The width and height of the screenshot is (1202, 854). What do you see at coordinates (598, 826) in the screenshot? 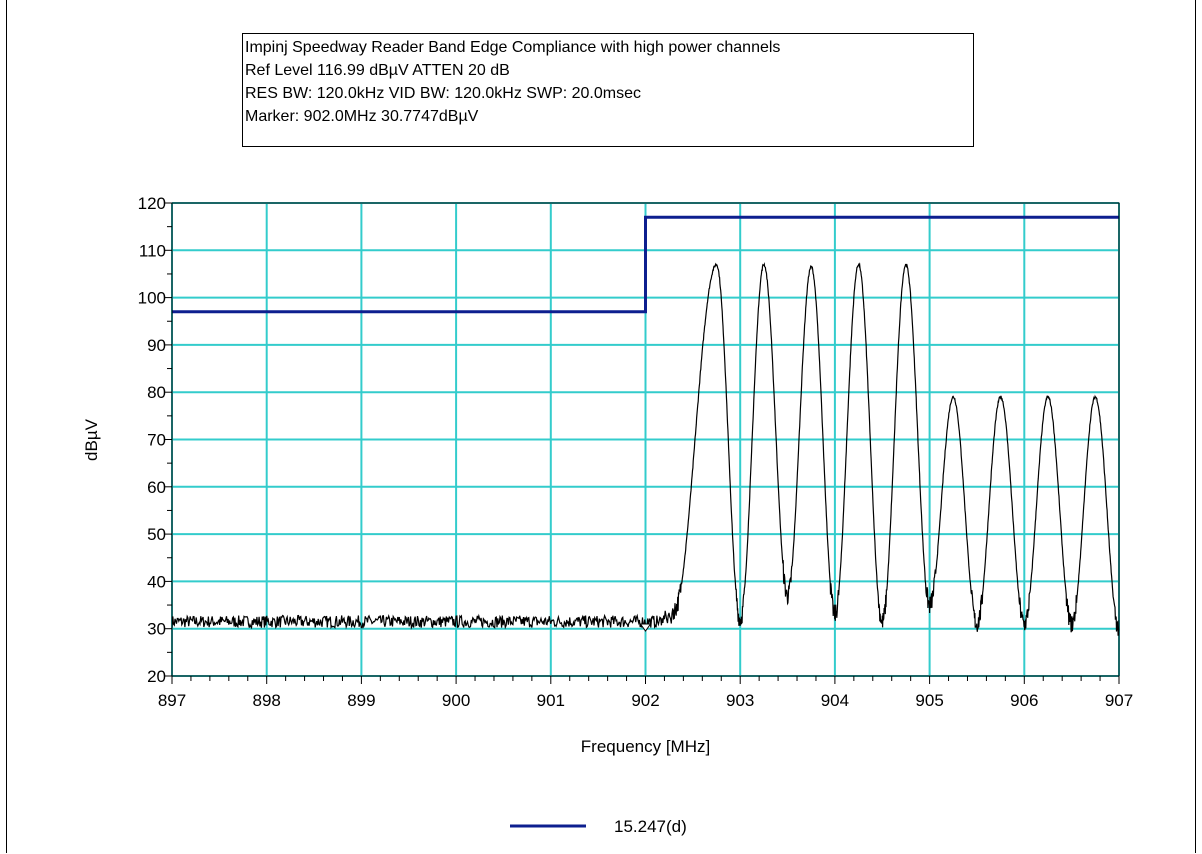
I see `legend: 15.247(d)` at bounding box center [598, 826].